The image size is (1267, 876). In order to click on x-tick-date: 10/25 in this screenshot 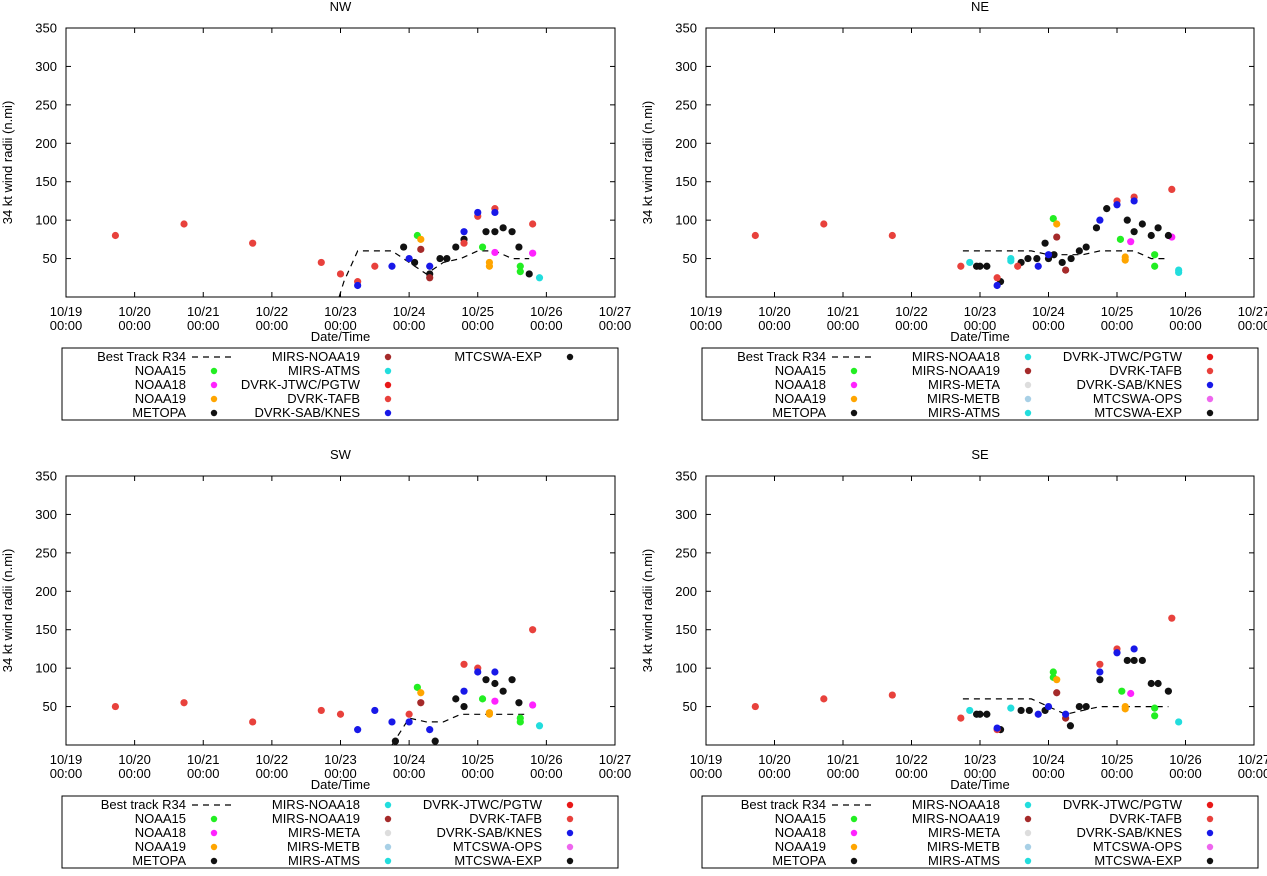, I will do `click(477, 311)`.